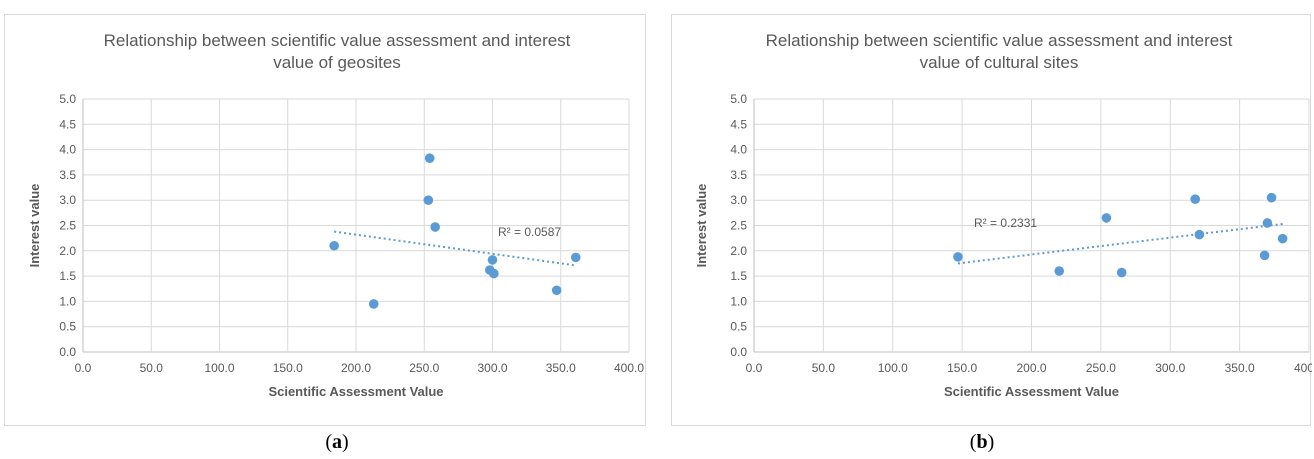  What do you see at coordinates (1005, 223) in the screenshot?
I see `r-squared-label: R² = 0.2331` at bounding box center [1005, 223].